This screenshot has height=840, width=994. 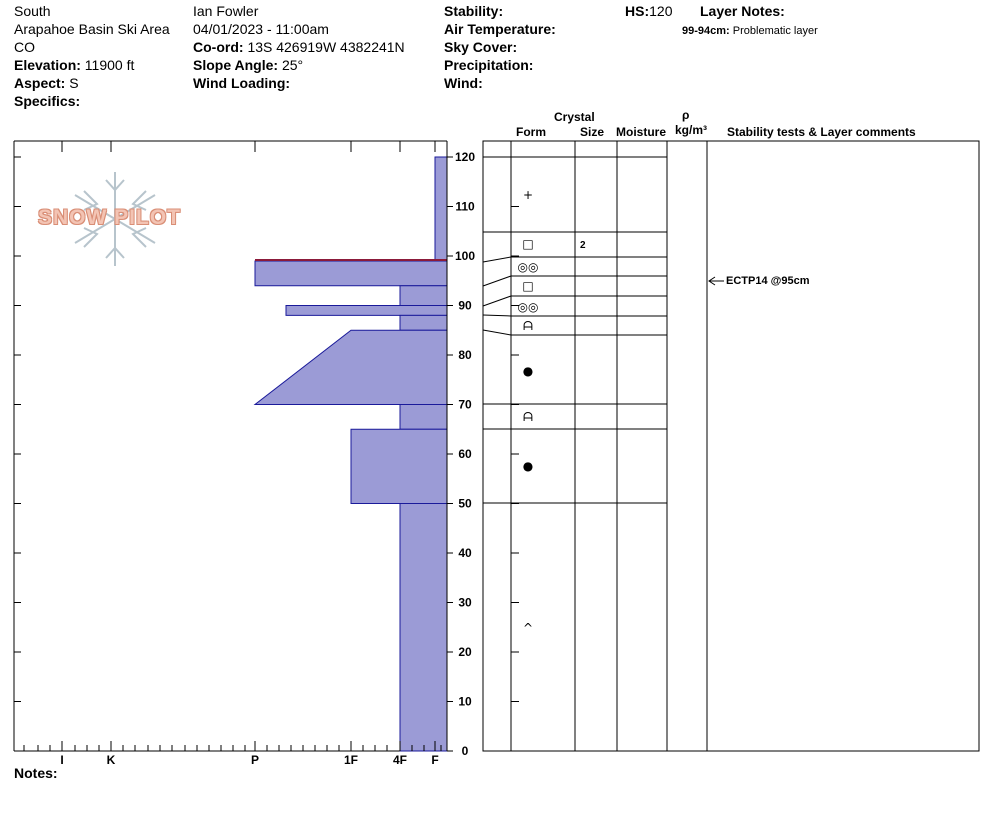 I want to click on depth-tick-label-20: 20, so click(x=465, y=652).